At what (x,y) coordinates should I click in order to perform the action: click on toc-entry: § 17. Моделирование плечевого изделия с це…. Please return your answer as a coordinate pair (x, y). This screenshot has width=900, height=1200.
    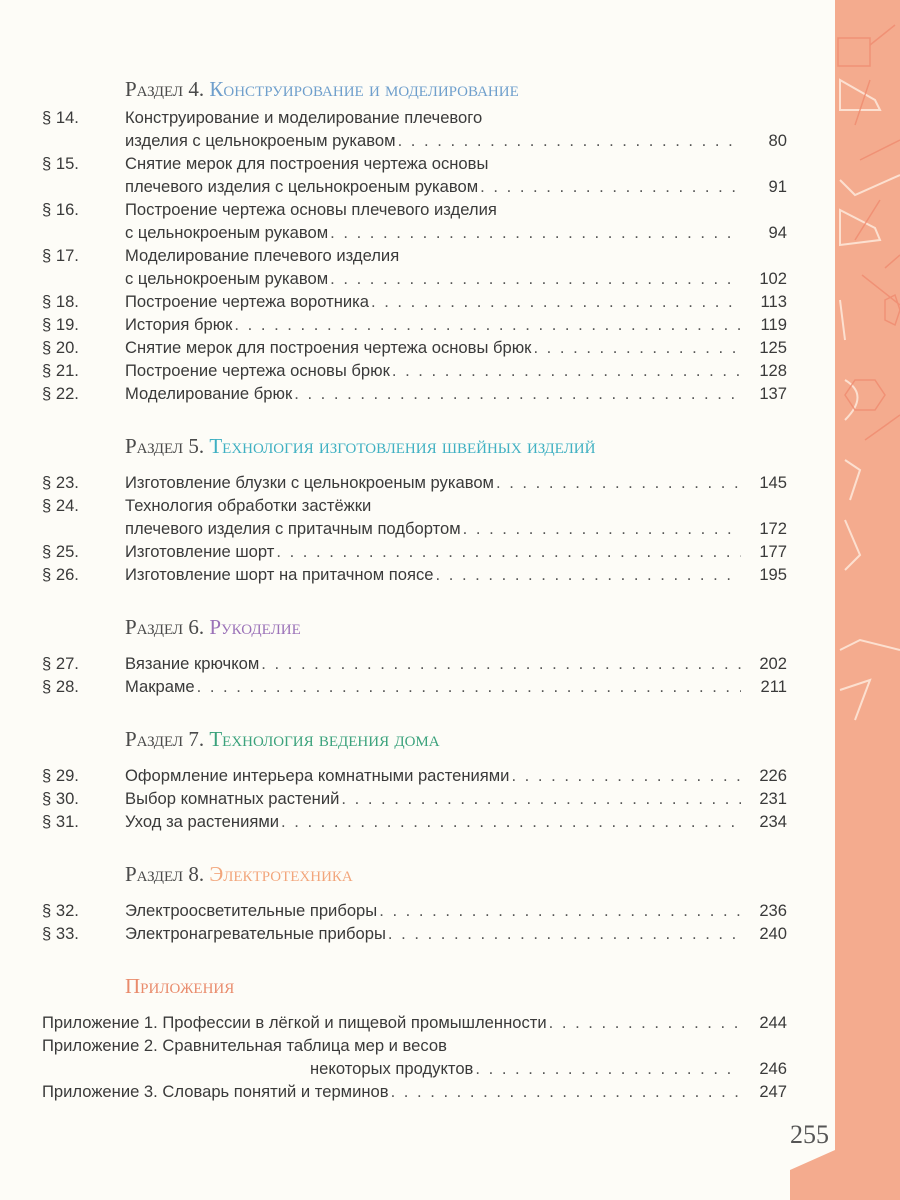
    Looking at the image, I should click on (414, 267).